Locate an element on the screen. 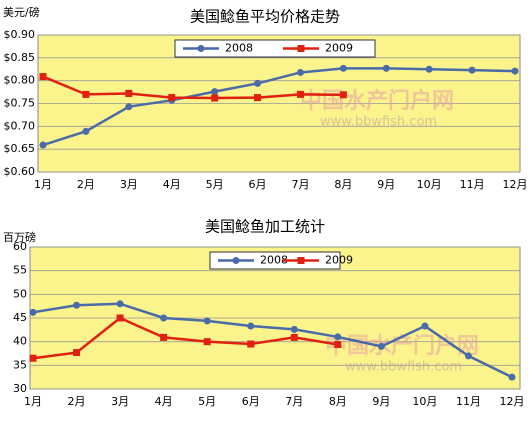 The image size is (530, 421). y-axis-label: 美元/磅 is located at coordinates (21, 12).